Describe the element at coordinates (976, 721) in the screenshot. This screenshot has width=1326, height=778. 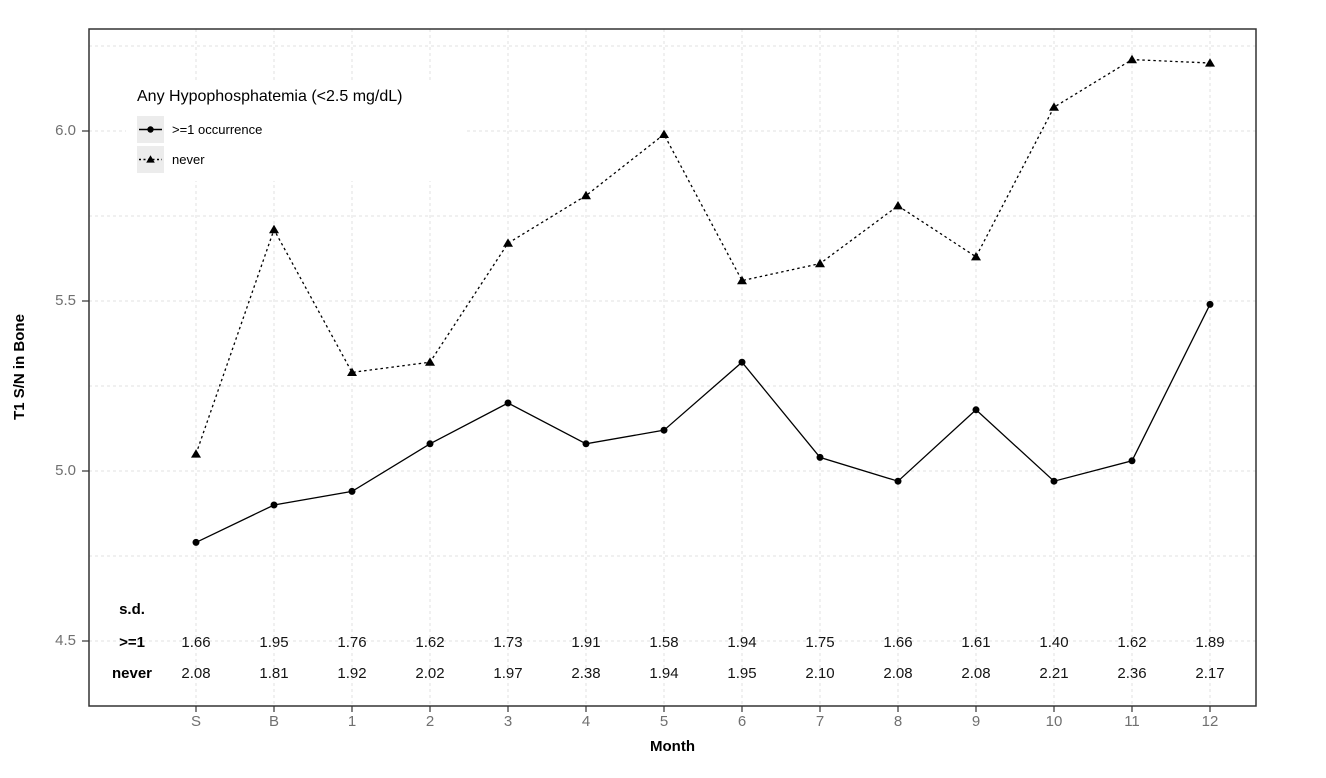
I see `x-tick-label: 9` at that location.